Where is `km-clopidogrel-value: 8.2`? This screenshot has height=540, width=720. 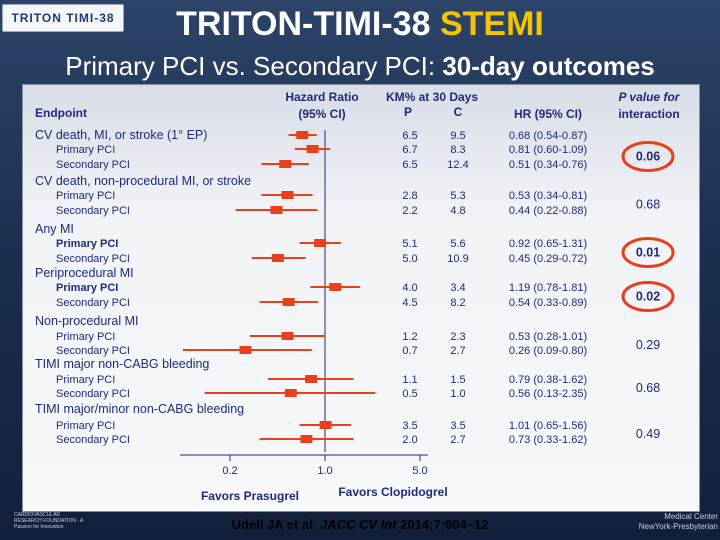 km-clopidogrel-value: 8.2 is located at coordinates (457, 303).